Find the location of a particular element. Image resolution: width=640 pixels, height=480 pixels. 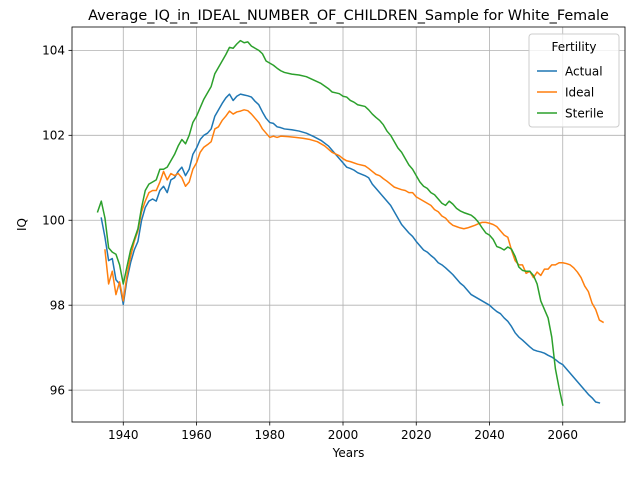

y-tick-label: 102 is located at coordinates (53, 136).